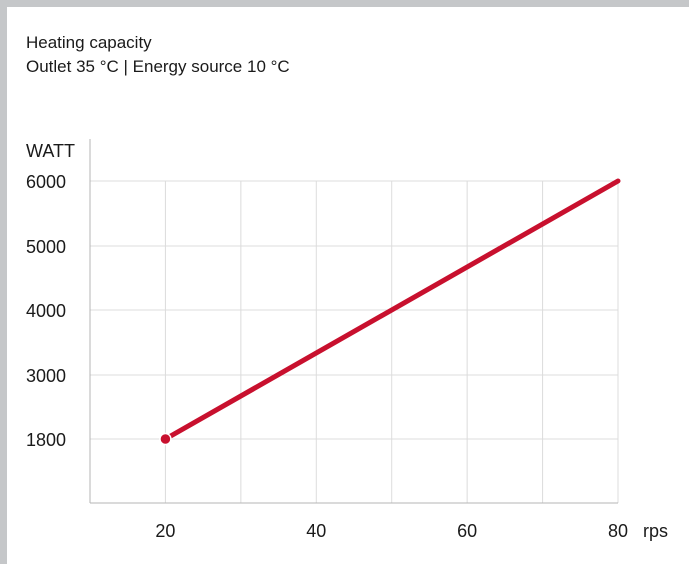 This screenshot has height=564, width=689. I want to click on y-axis-label: WATT, so click(50, 151).